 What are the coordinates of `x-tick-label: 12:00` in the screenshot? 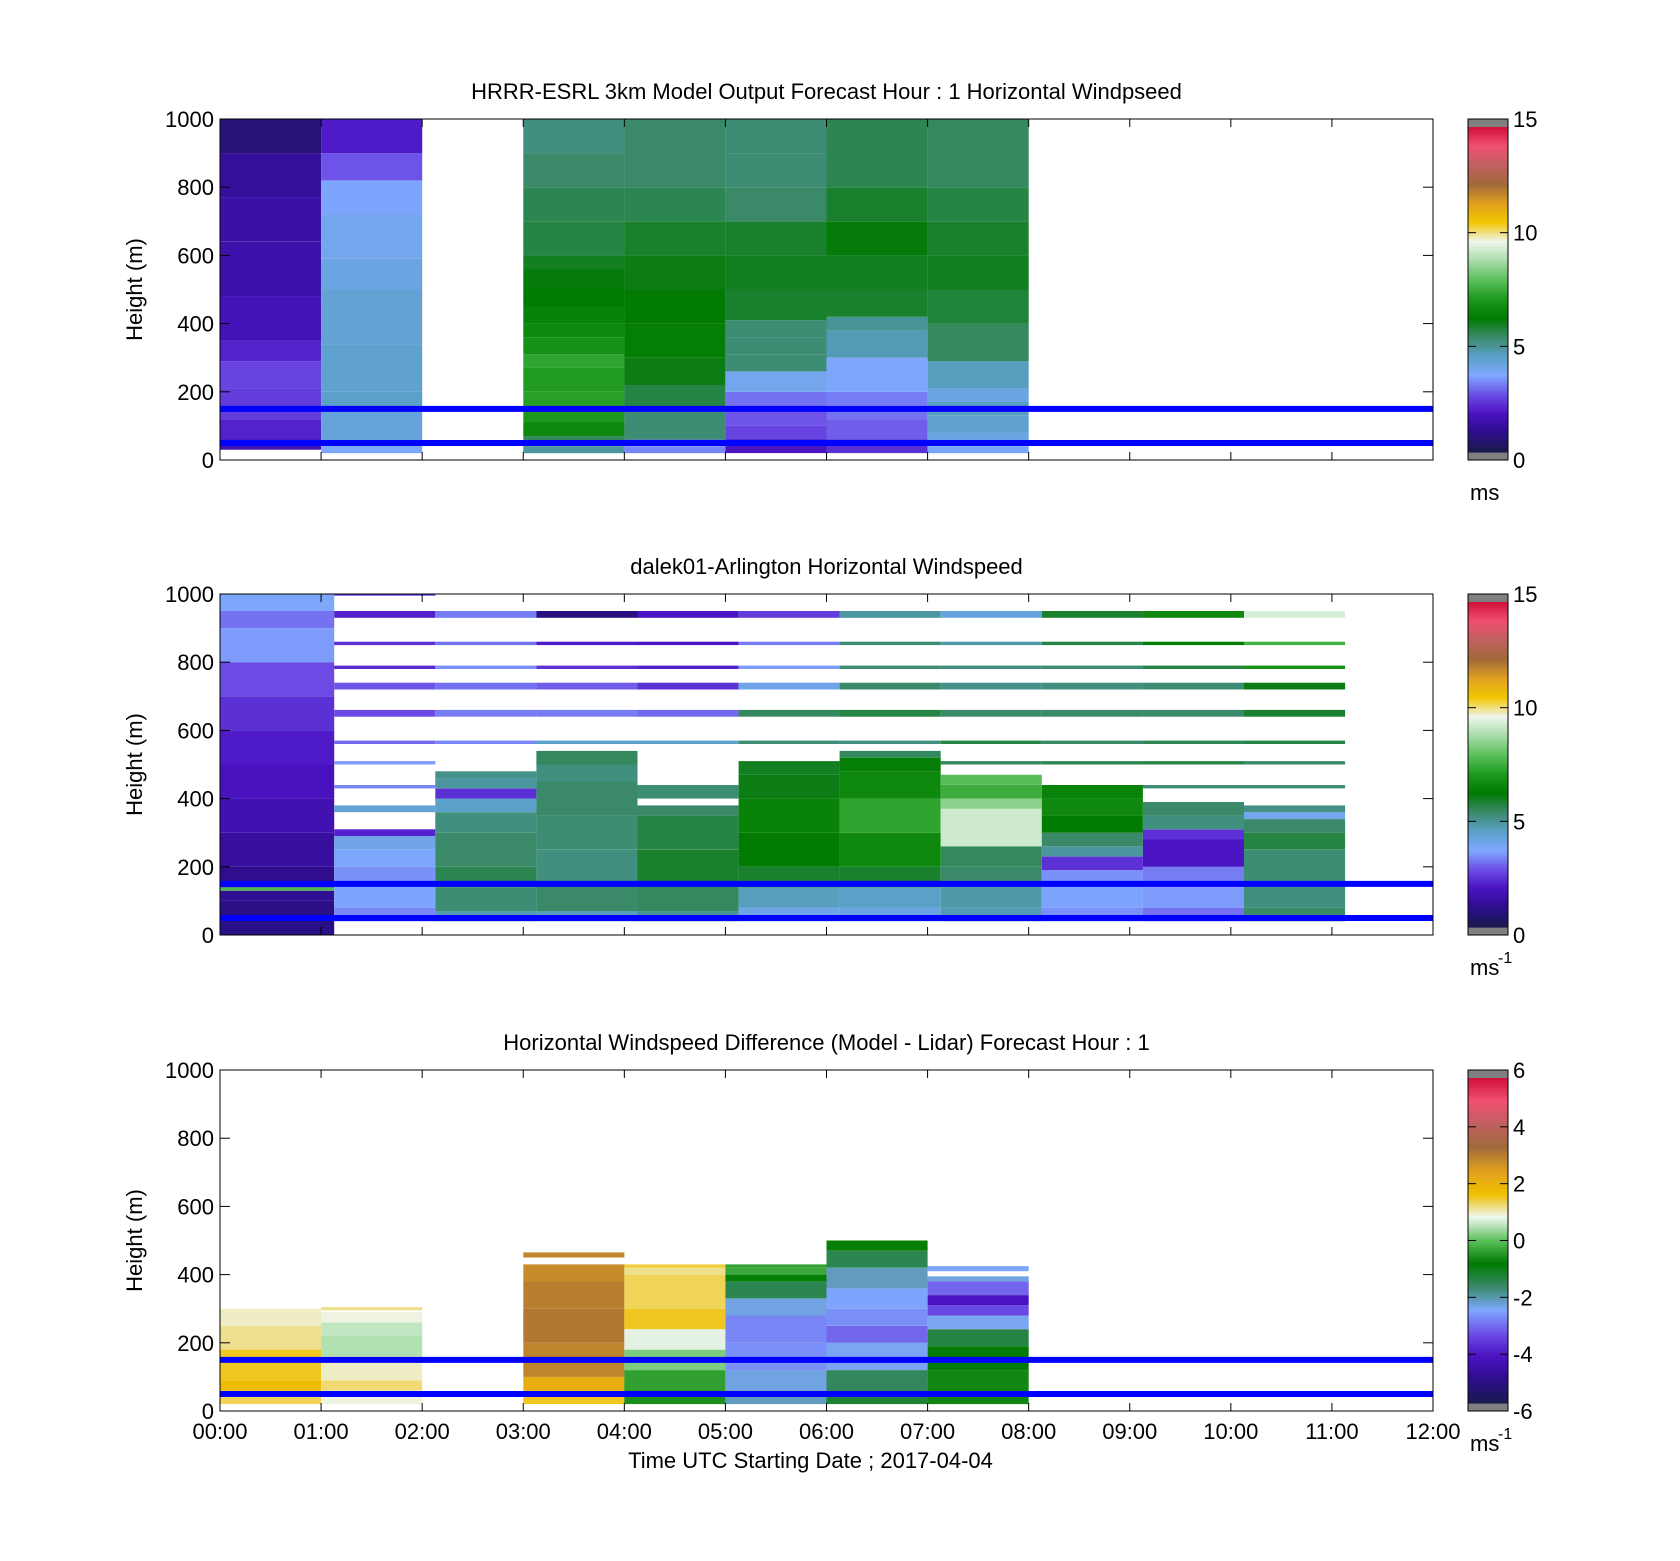 It's located at (1432, 1431).